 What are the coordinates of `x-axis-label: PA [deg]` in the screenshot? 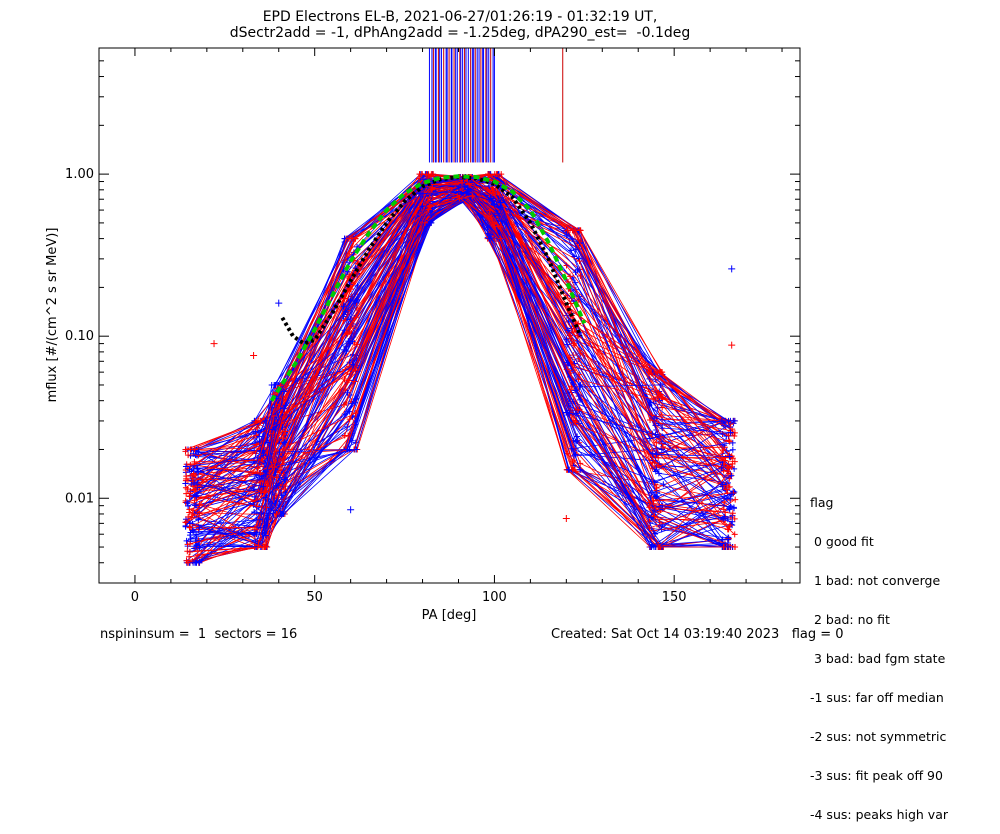 It's located at (449, 615).